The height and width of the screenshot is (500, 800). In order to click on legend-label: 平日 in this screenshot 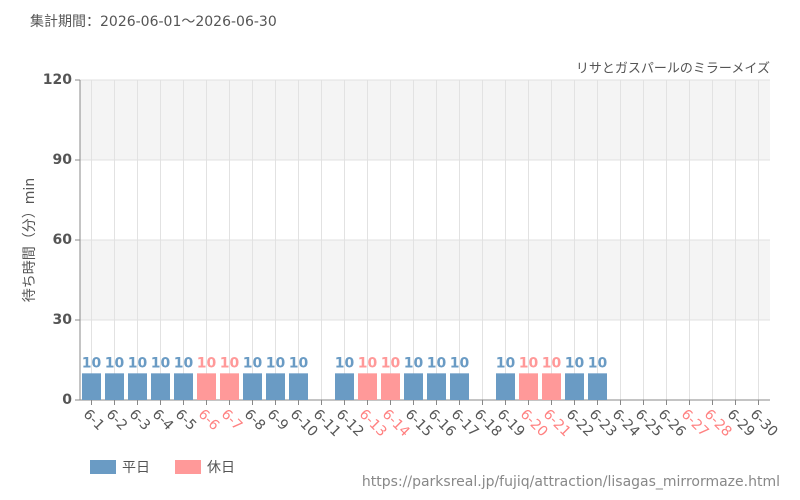, I will do `click(136, 468)`.